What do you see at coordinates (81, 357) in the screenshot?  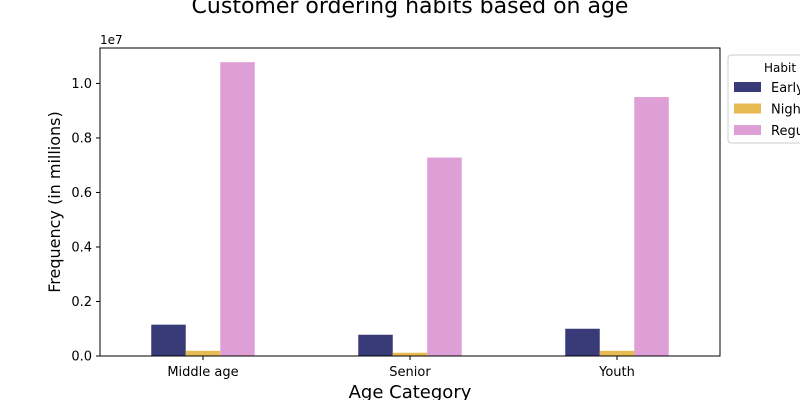 I see `y-tick-label: 0.0` at bounding box center [81, 357].